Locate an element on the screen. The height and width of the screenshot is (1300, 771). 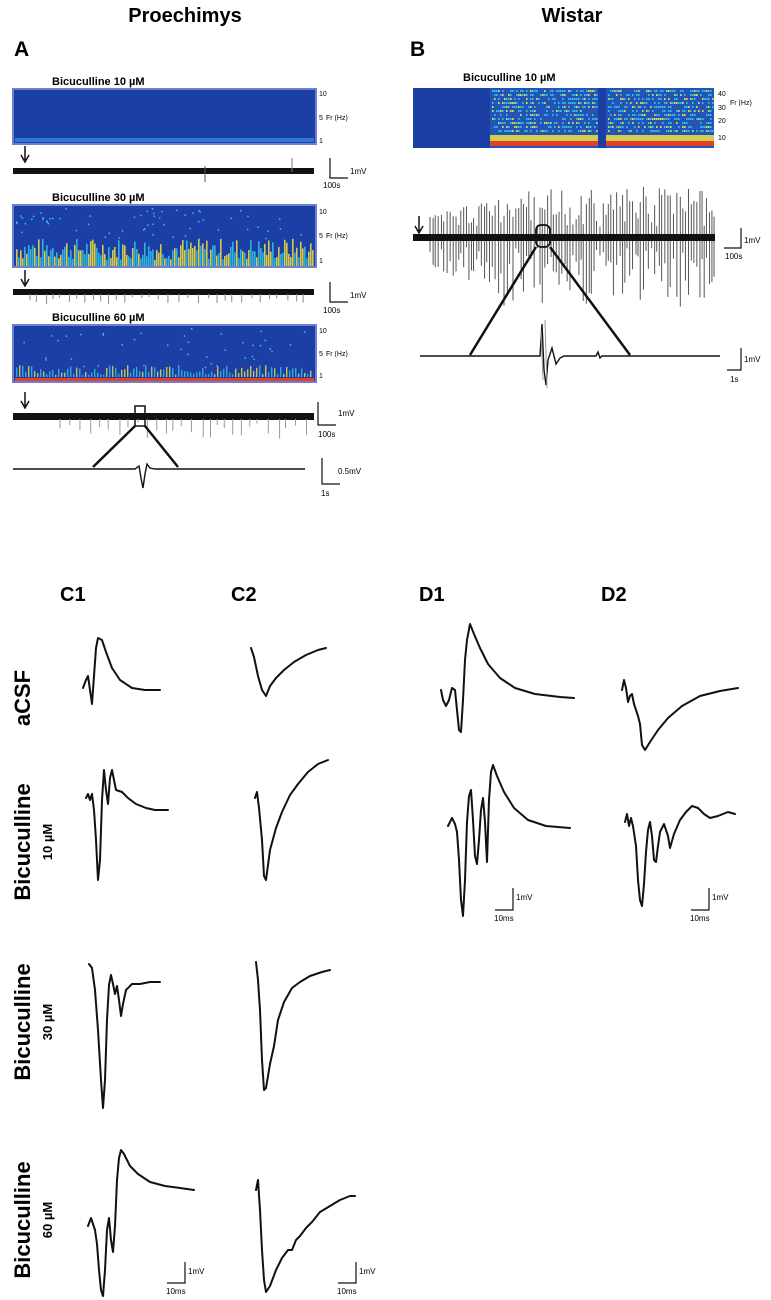
spectrogram-3-tick-5: 5 is located at coordinates (321, 354).